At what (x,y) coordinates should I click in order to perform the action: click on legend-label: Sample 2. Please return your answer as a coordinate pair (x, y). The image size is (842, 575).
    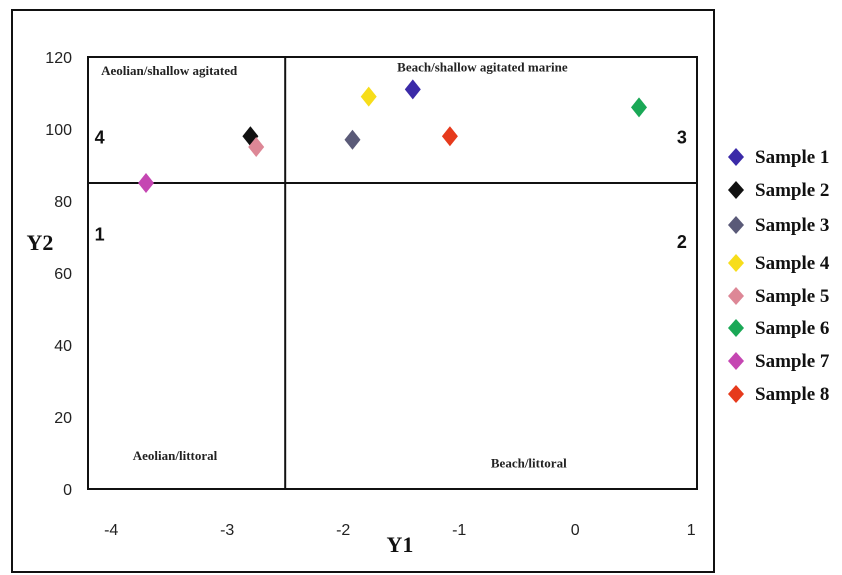
    Looking at the image, I should click on (792, 190).